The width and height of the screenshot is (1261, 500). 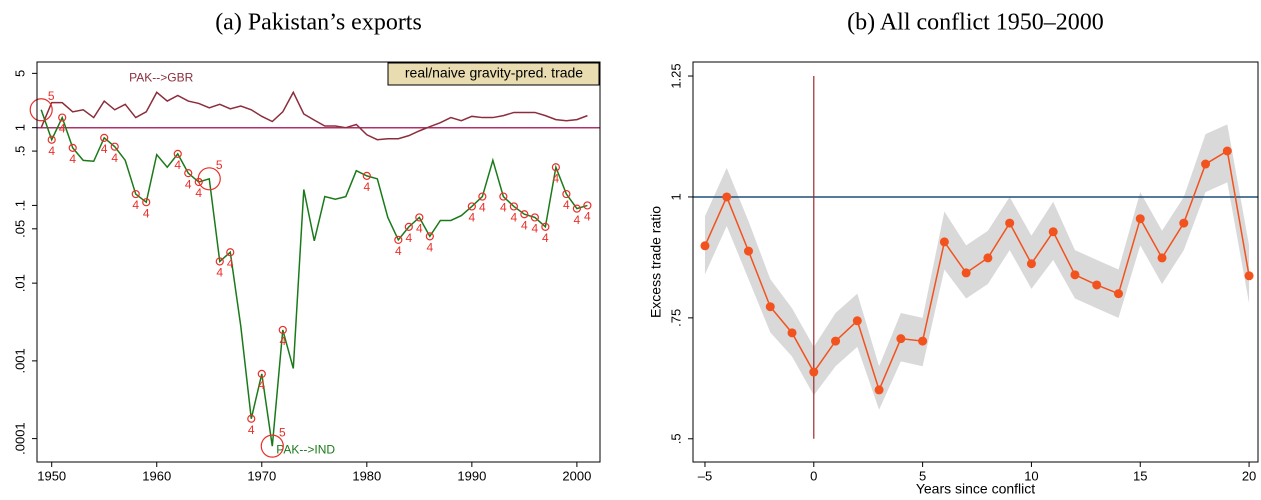 What do you see at coordinates (261, 475) in the screenshot?
I see `x-tick-label: 1970` at bounding box center [261, 475].